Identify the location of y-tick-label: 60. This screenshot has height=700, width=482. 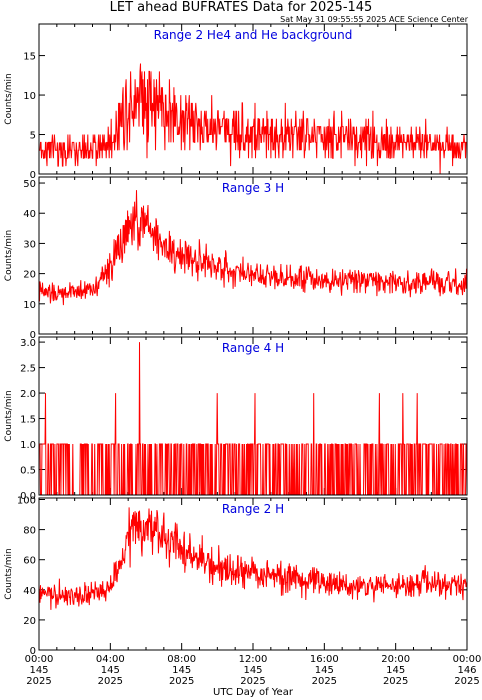
(29, 561).